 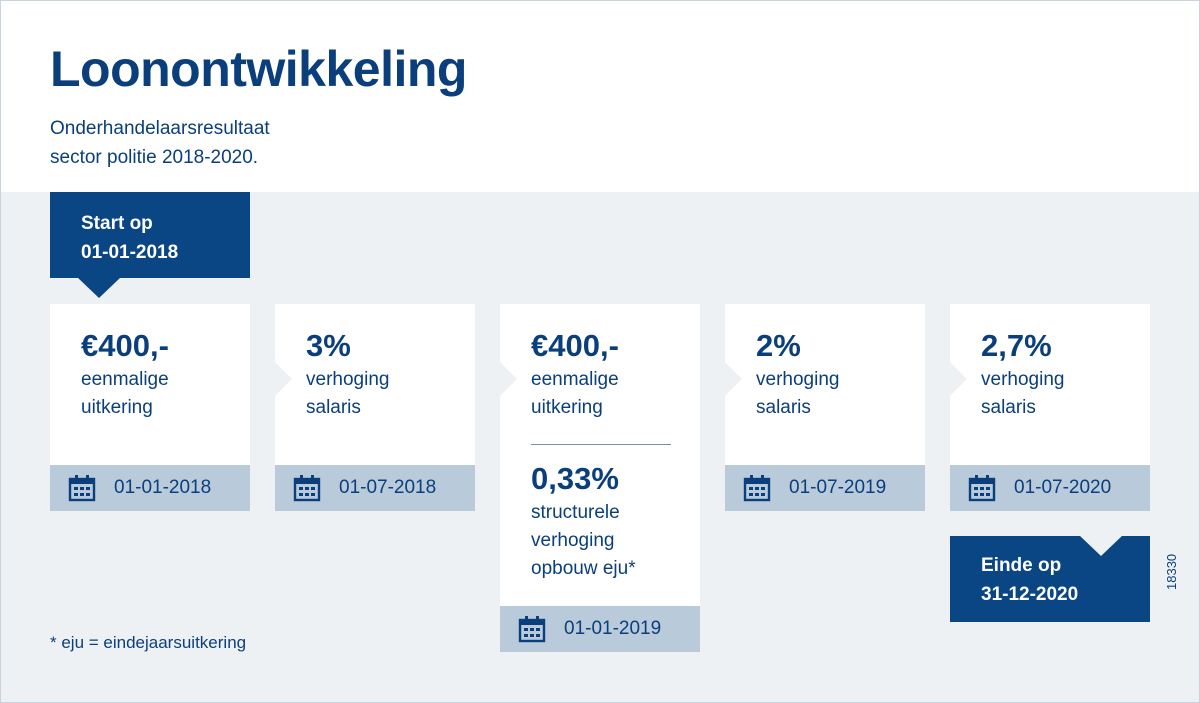 What do you see at coordinates (575, 478) in the screenshot?
I see `card-value-2: 0,33%` at bounding box center [575, 478].